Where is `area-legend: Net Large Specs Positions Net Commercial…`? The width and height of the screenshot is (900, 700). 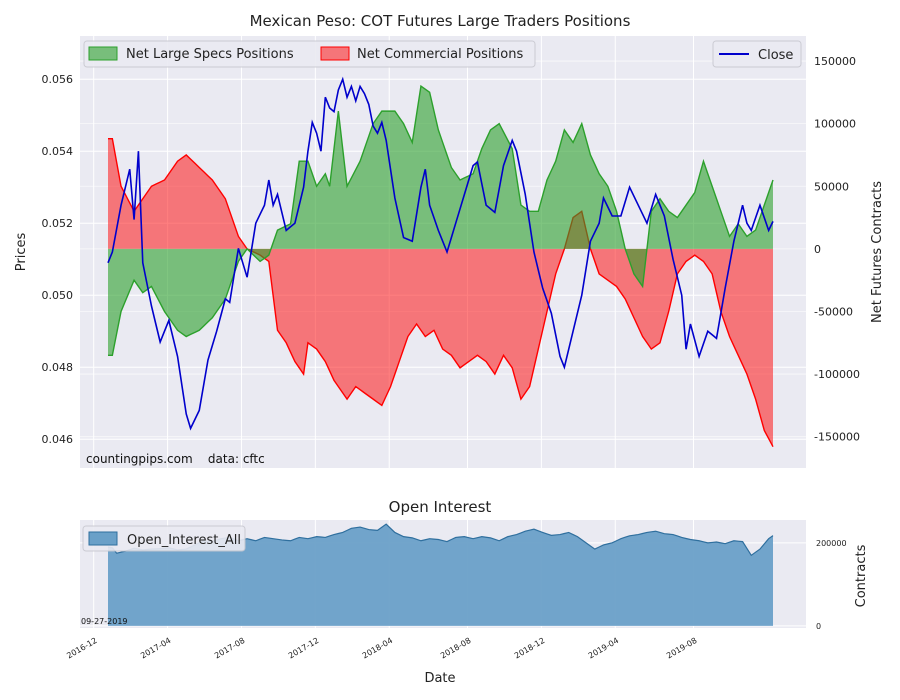 area-legend: Net Large Specs Positions Net Commercial… is located at coordinates (309, 54).